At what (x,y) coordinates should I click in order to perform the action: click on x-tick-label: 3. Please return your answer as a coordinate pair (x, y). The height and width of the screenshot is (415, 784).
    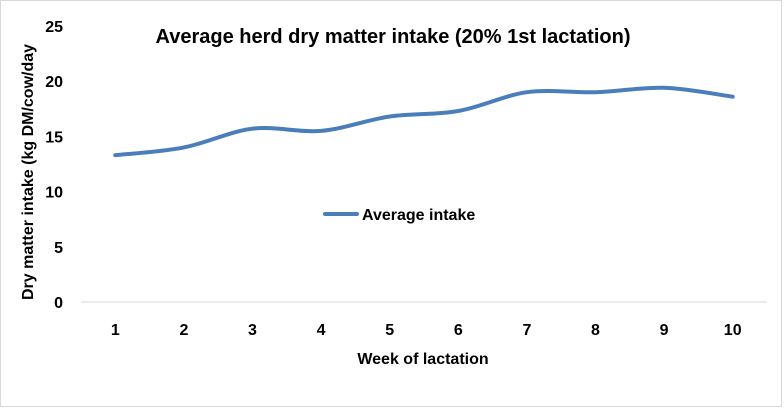
    Looking at the image, I should click on (252, 330).